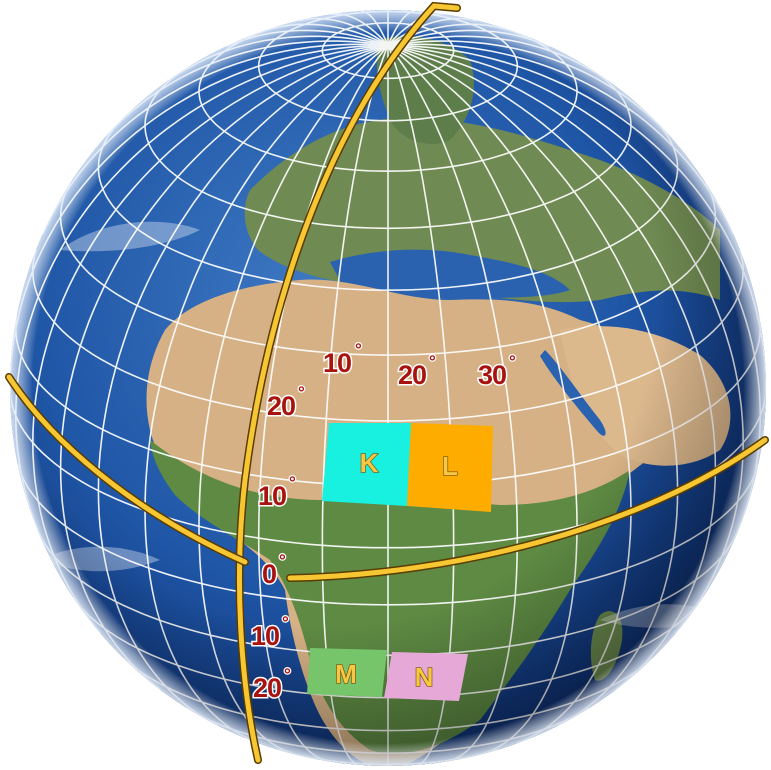 The image size is (771, 770). I want to click on latitude-label-10-south: 10, so click(265, 636).